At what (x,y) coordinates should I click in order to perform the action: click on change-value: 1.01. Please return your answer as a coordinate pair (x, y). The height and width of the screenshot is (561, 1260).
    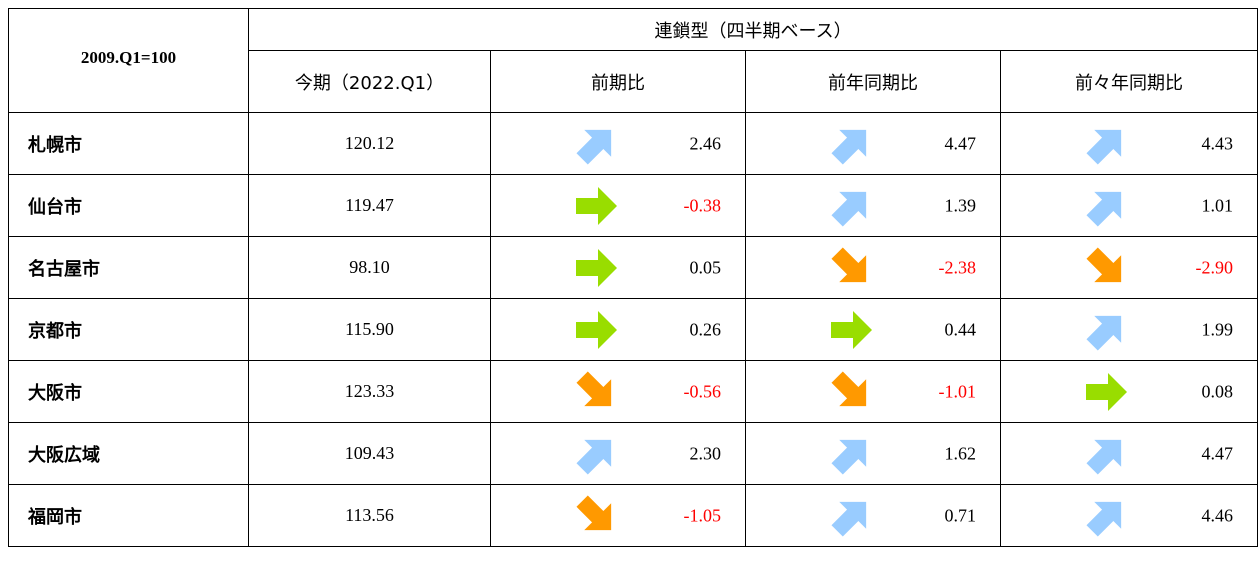
    Looking at the image, I should click on (1217, 205).